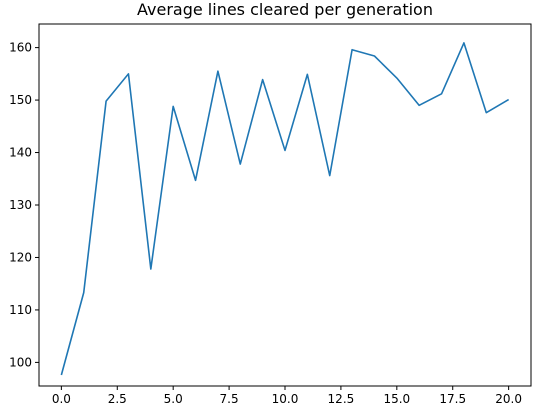  I want to click on y-tick-label: 160, so click(20, 48).